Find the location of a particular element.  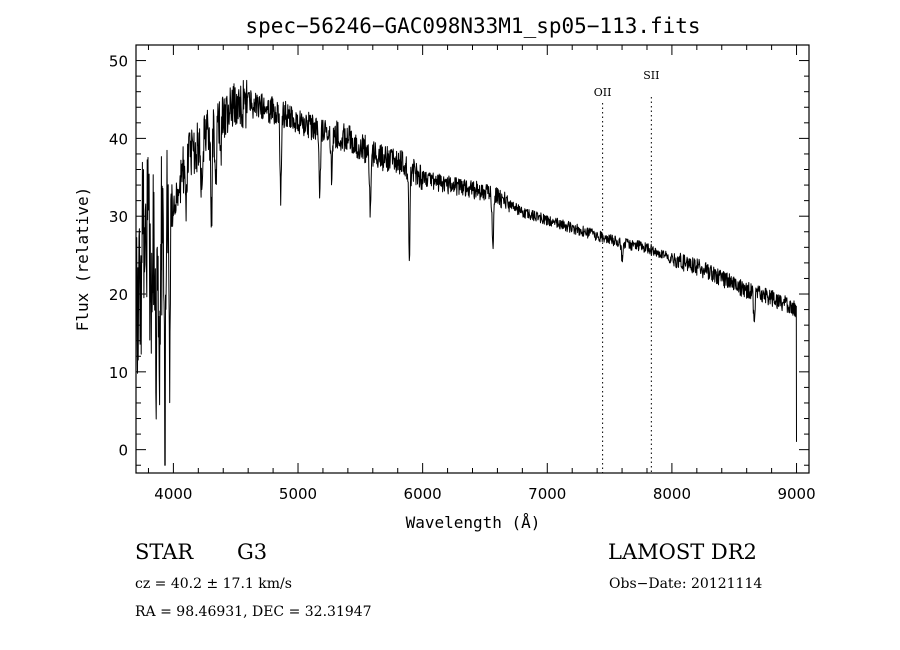

y-tick-label: 40 is located at coordinates (118, 139).